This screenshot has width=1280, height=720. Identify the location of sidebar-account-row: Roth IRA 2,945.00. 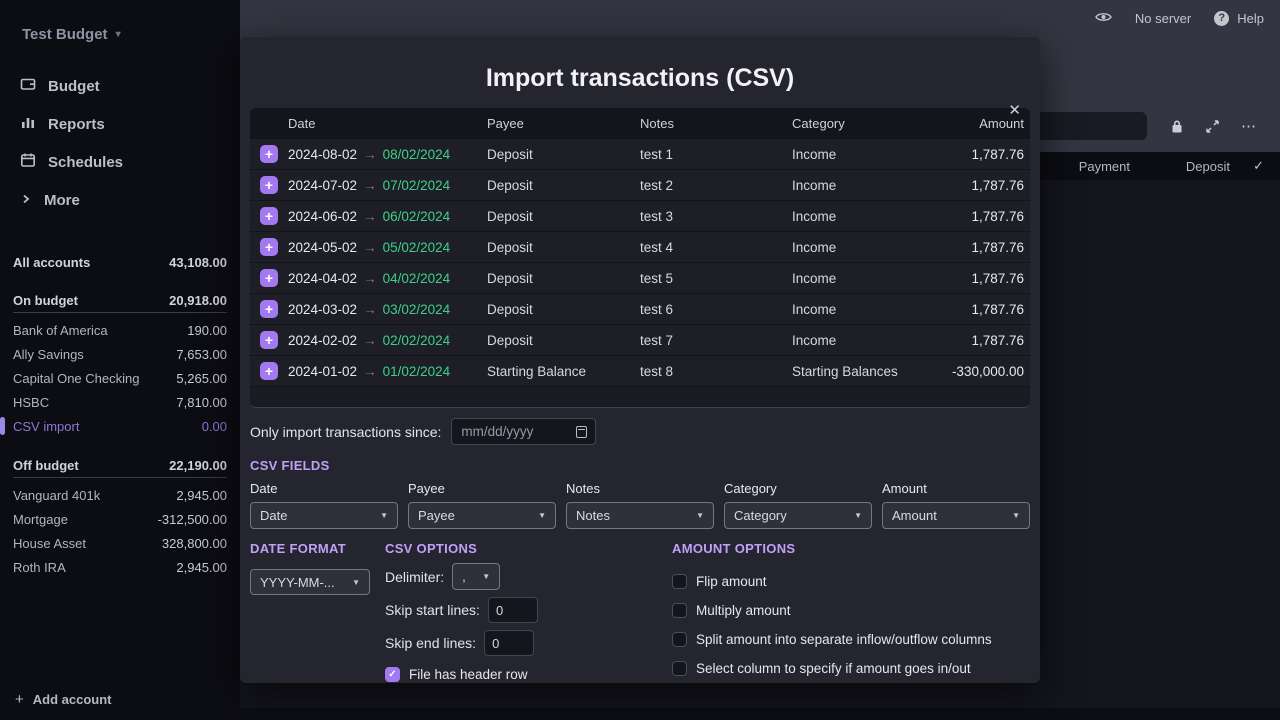
(120, 567).